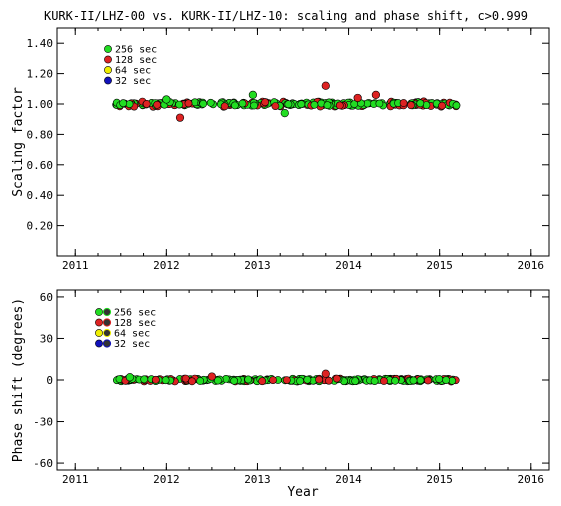 The image size is (561, 506). What do you see at coordinates (439, 479) in the screenshot?
I see `phase-xtick-label: 2015` at bounding box center [439, 479].